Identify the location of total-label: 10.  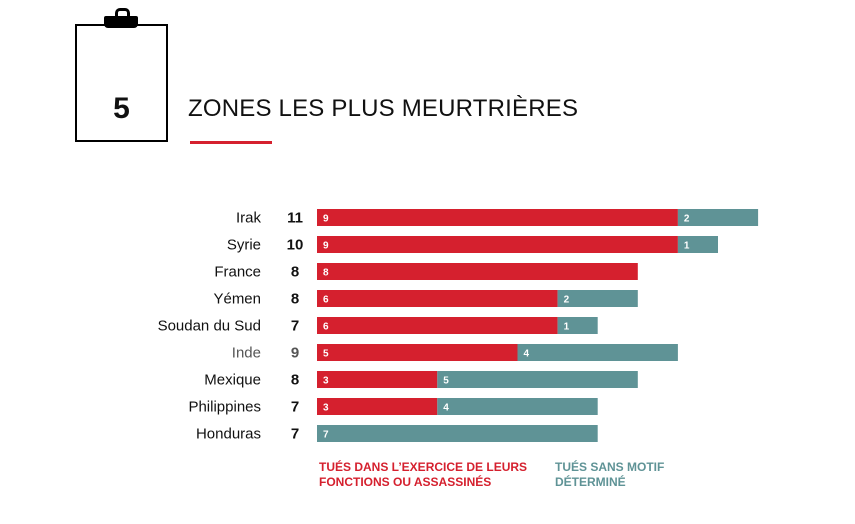
(295, 245).